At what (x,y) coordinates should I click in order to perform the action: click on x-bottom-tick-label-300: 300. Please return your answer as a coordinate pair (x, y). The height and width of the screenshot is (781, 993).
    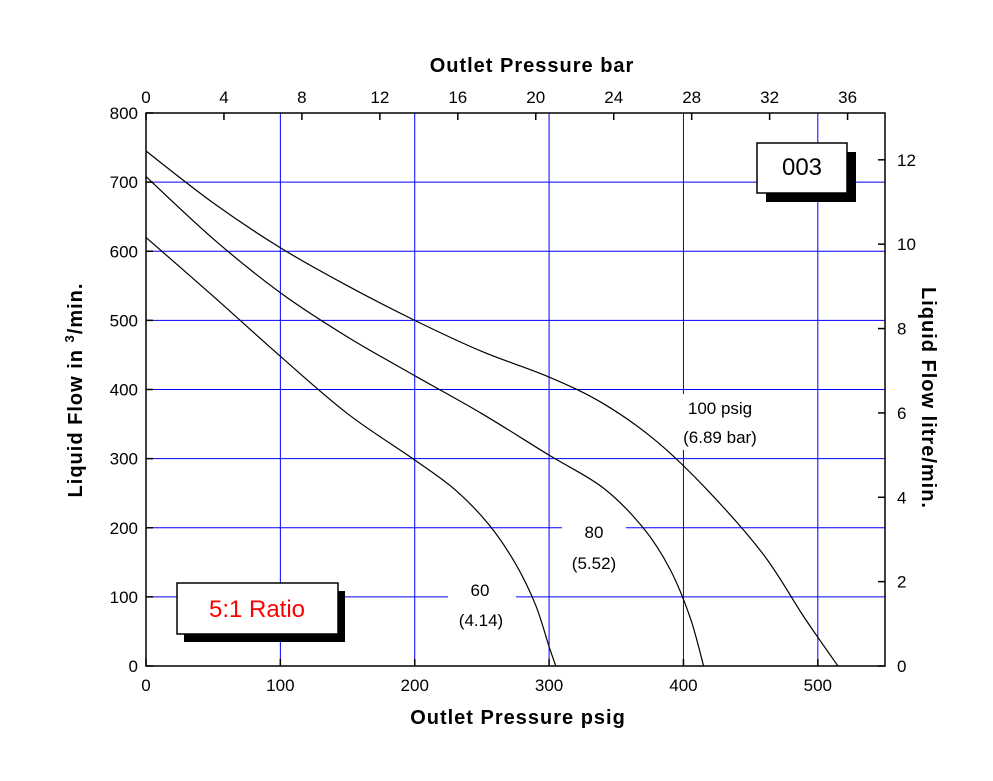
    Looking at the image, I should click on (549, 685).